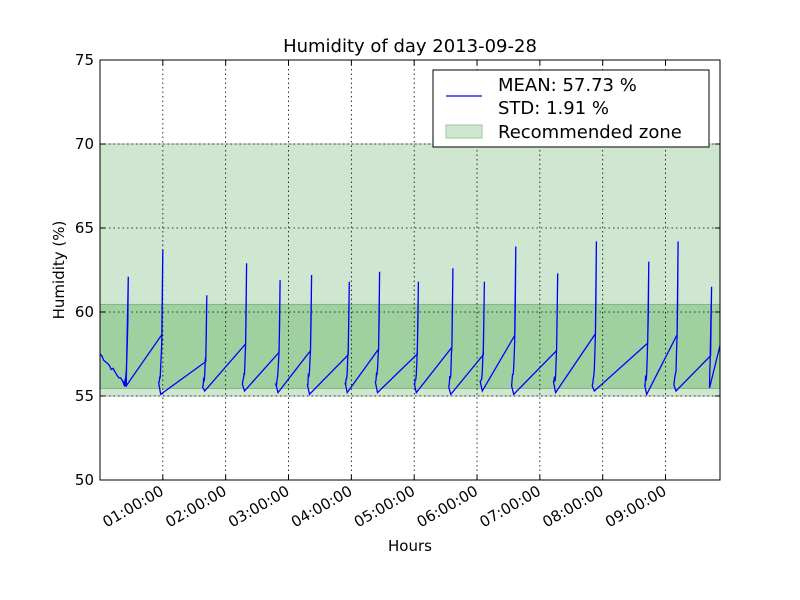  I want to click on y-tick-label: 60, so click(84, 312).